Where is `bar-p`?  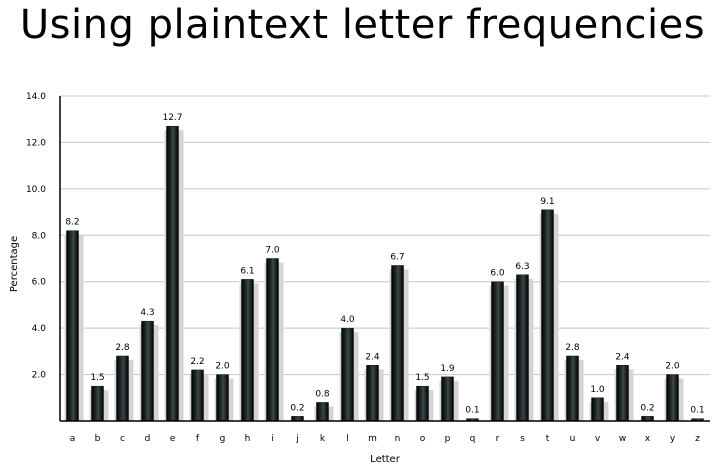
bar-p is located at coordinates (447, 399).